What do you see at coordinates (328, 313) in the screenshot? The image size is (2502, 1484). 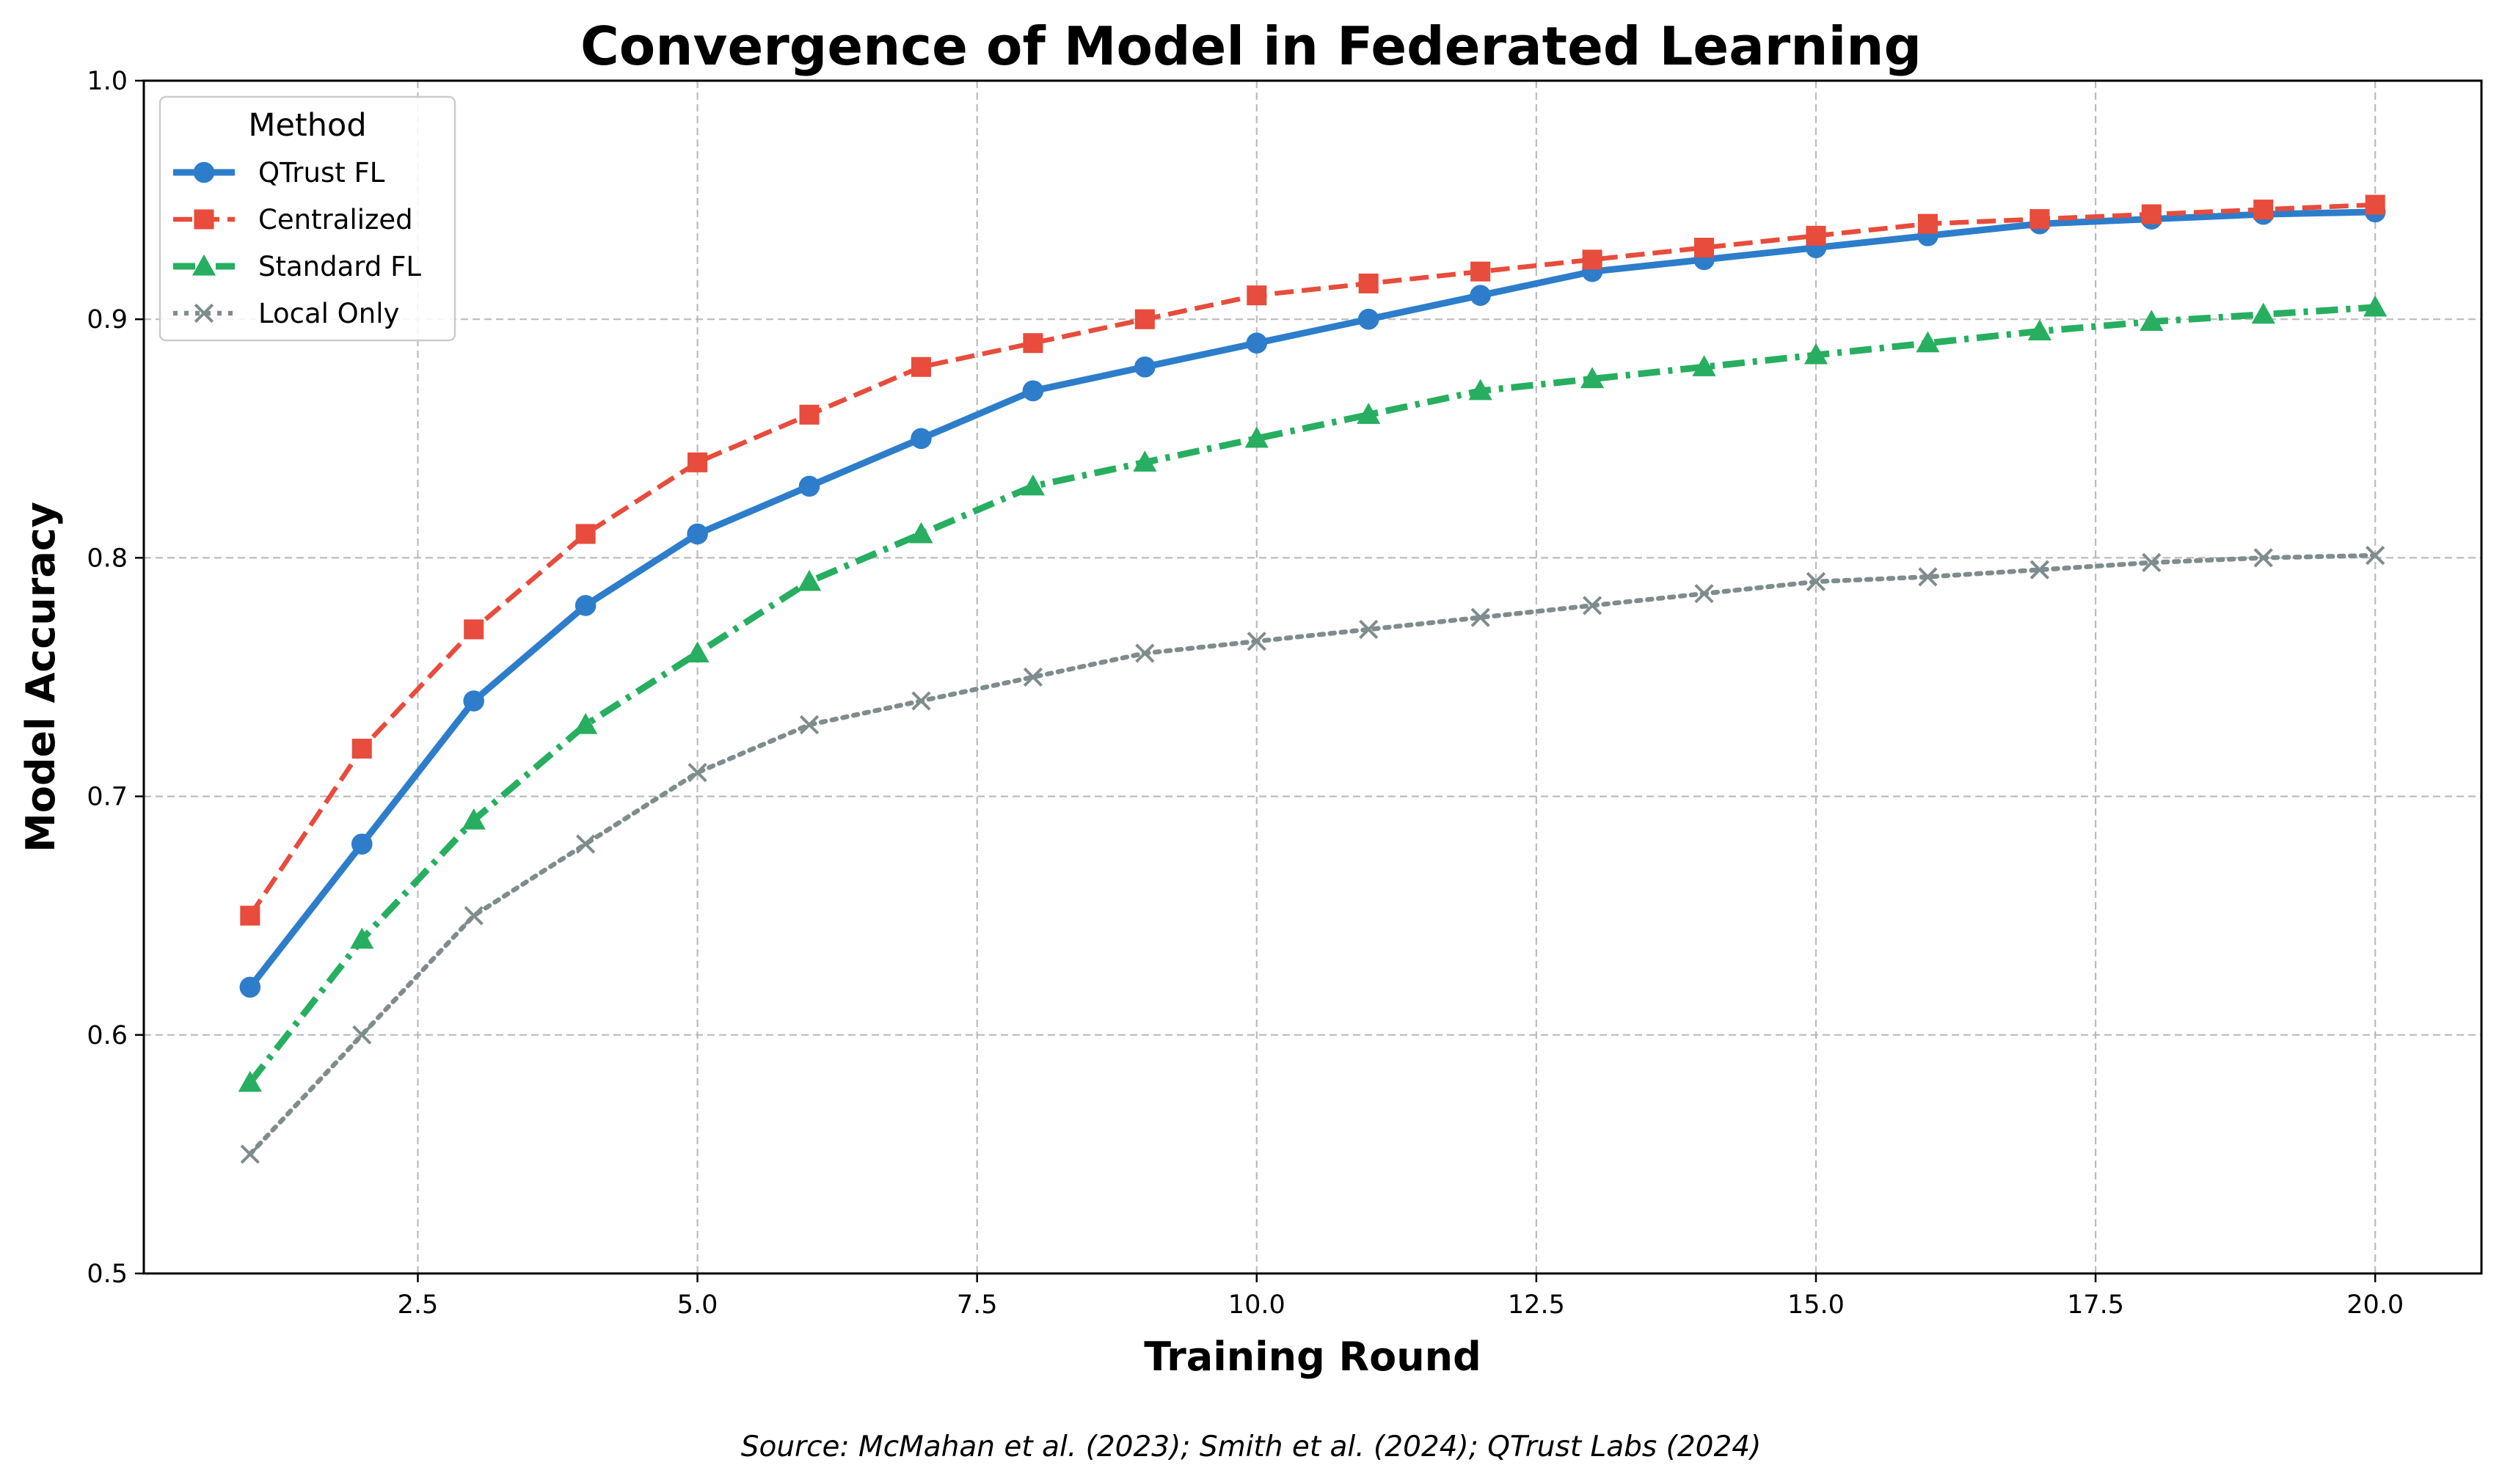 I see `legend-label: Local Only` at bounding box center [328, 313].